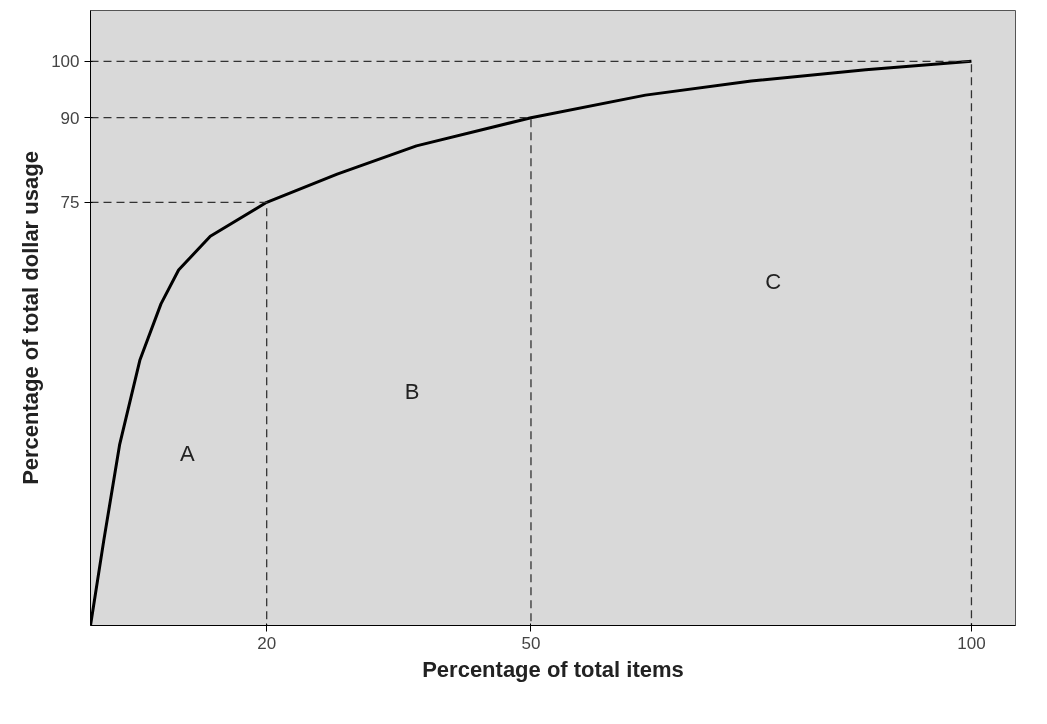 The height and width of the screenshot is (724, 1047). I want to click on annotation: B, so click(412, 392).